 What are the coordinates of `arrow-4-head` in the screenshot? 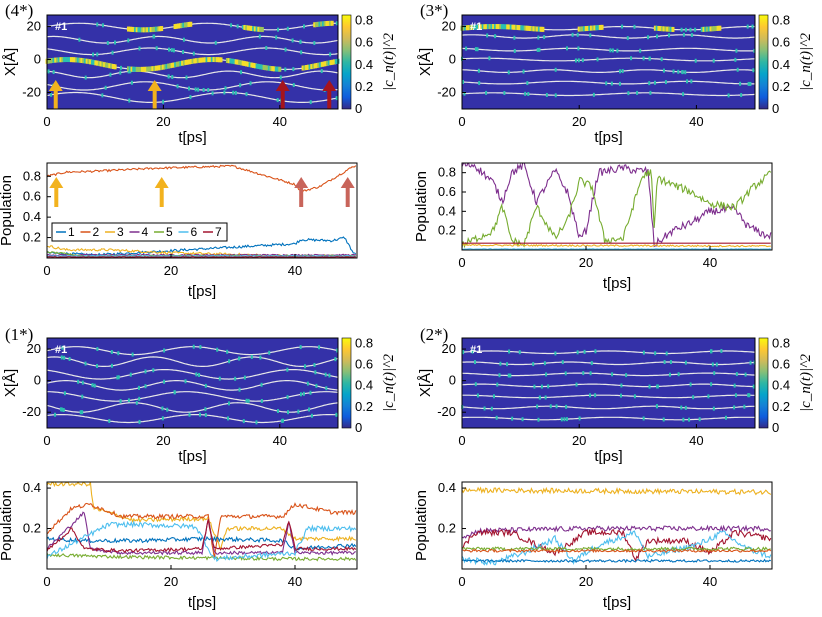 It's located at (329, 85).